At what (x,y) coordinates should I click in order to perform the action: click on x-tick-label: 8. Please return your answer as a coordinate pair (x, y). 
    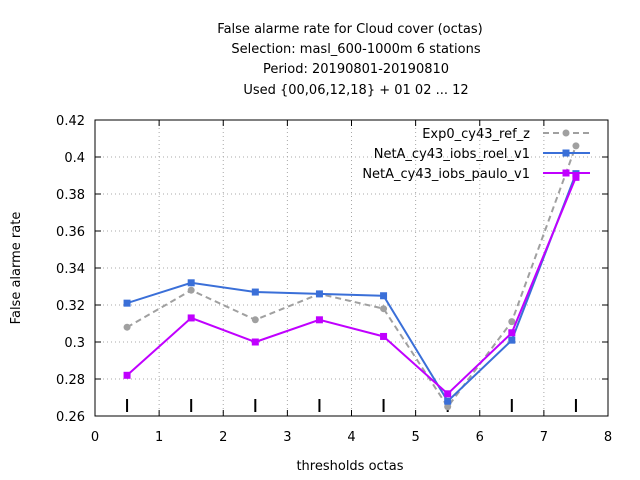
    Looking at the image, I should click on (608, 437).